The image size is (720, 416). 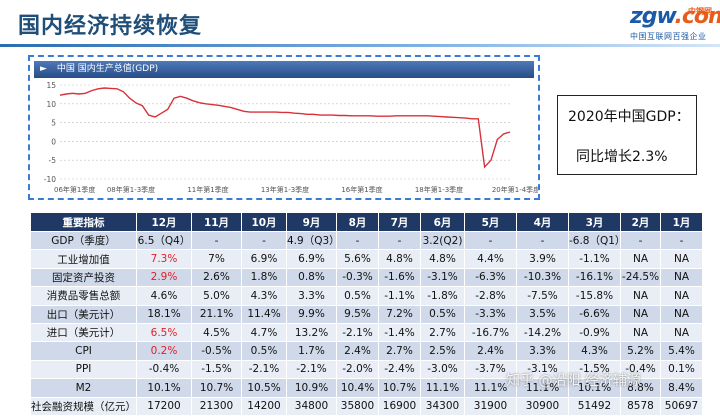 What do you see at coordinates (681, 351) in the screenshot?
I see `indicator-value-cell: 5.4%` at bounding box center [681, 351].